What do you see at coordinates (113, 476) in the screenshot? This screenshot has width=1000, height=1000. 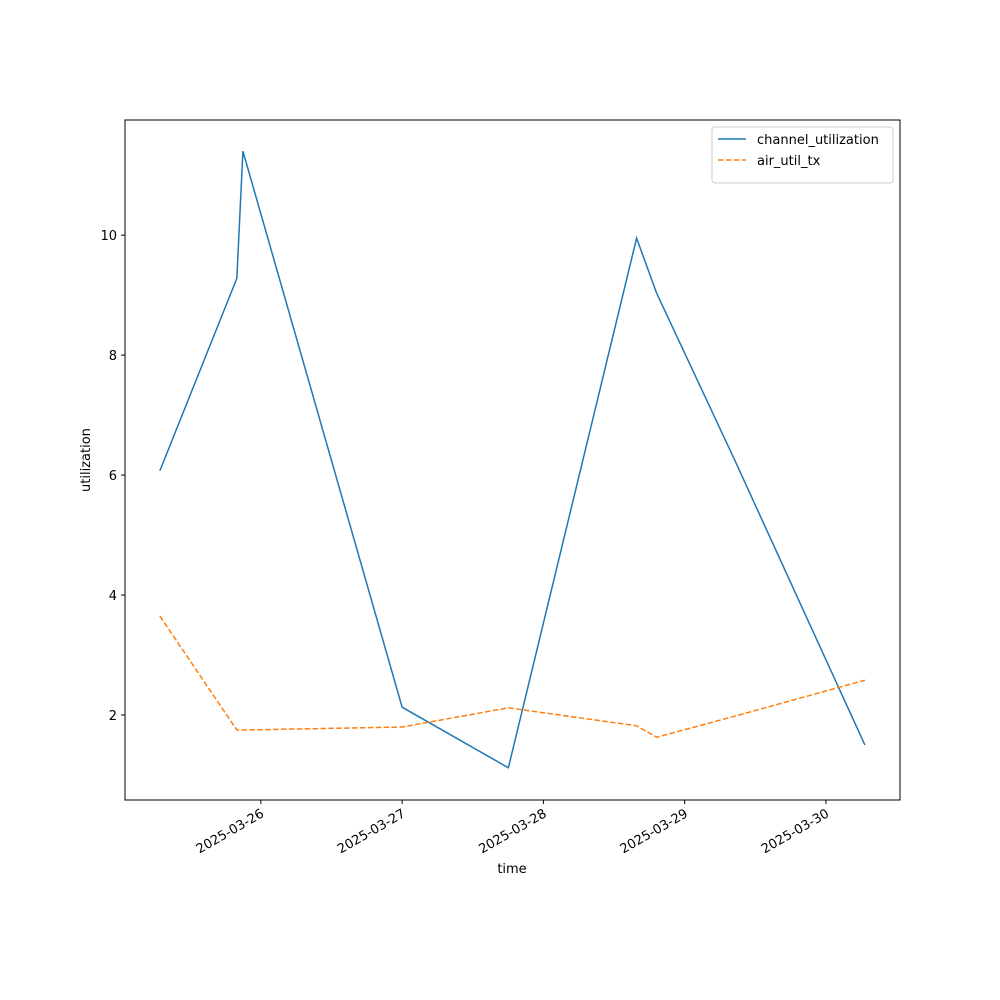 I see `y-tick-label: 6` at bounding box center [113, 476].